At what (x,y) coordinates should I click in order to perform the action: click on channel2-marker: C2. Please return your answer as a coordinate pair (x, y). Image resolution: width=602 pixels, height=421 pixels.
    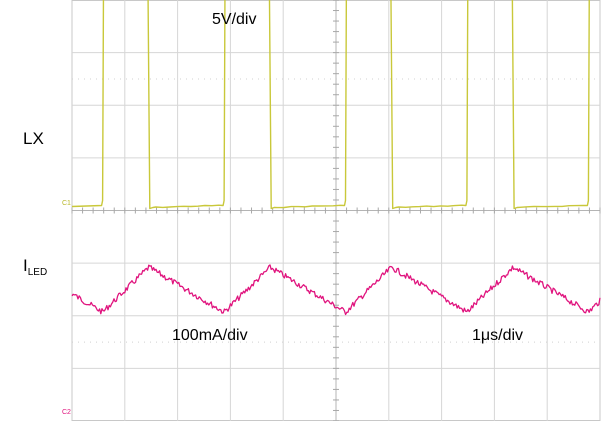
    Looking at the image, I should click on (66, 412).